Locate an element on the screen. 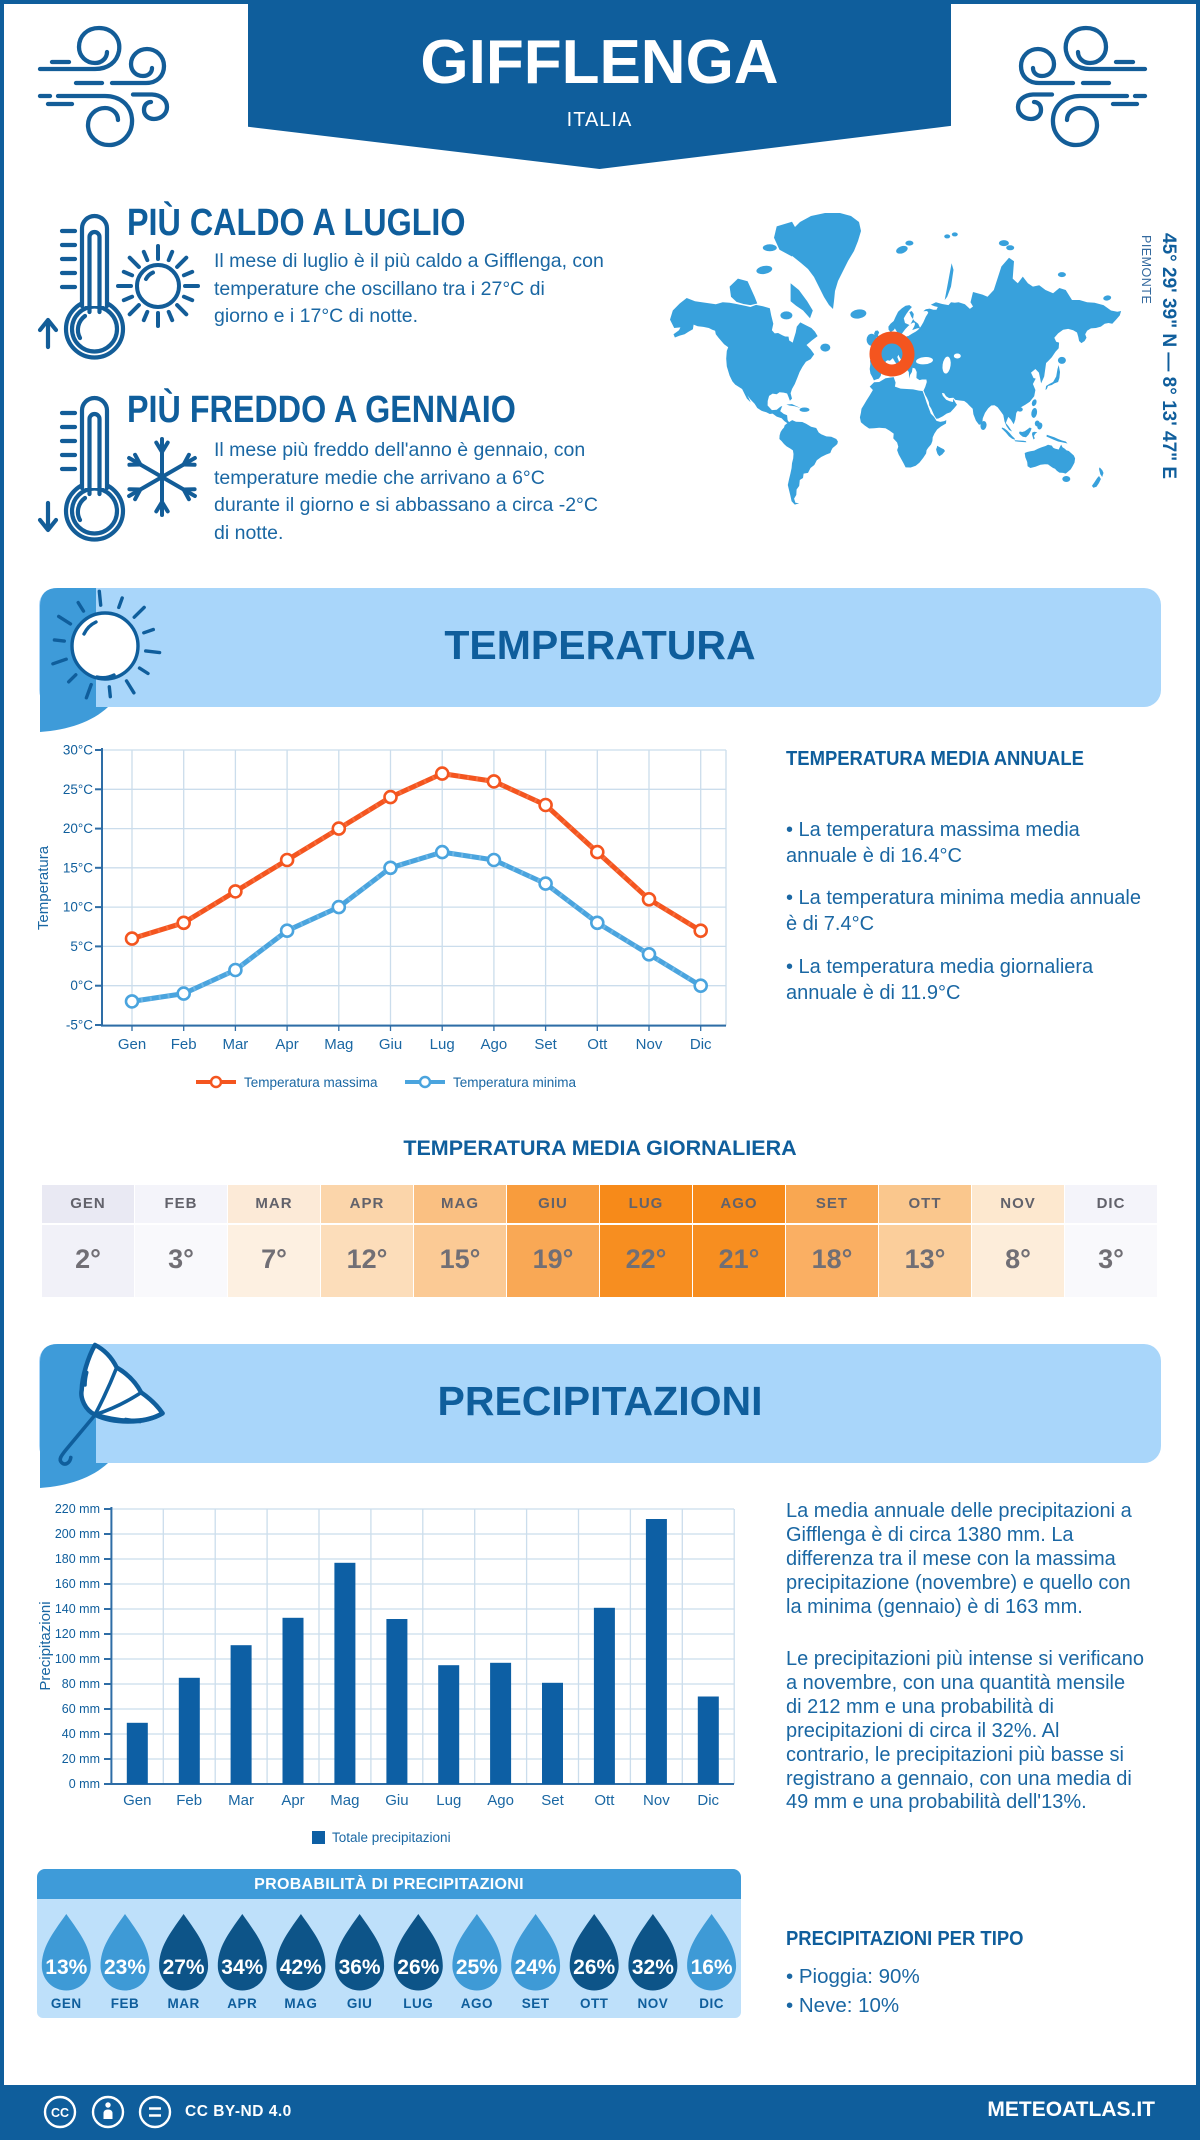 The image size is (1200, 2140). svg-text: 42% is located at coordinates (301, 1967).